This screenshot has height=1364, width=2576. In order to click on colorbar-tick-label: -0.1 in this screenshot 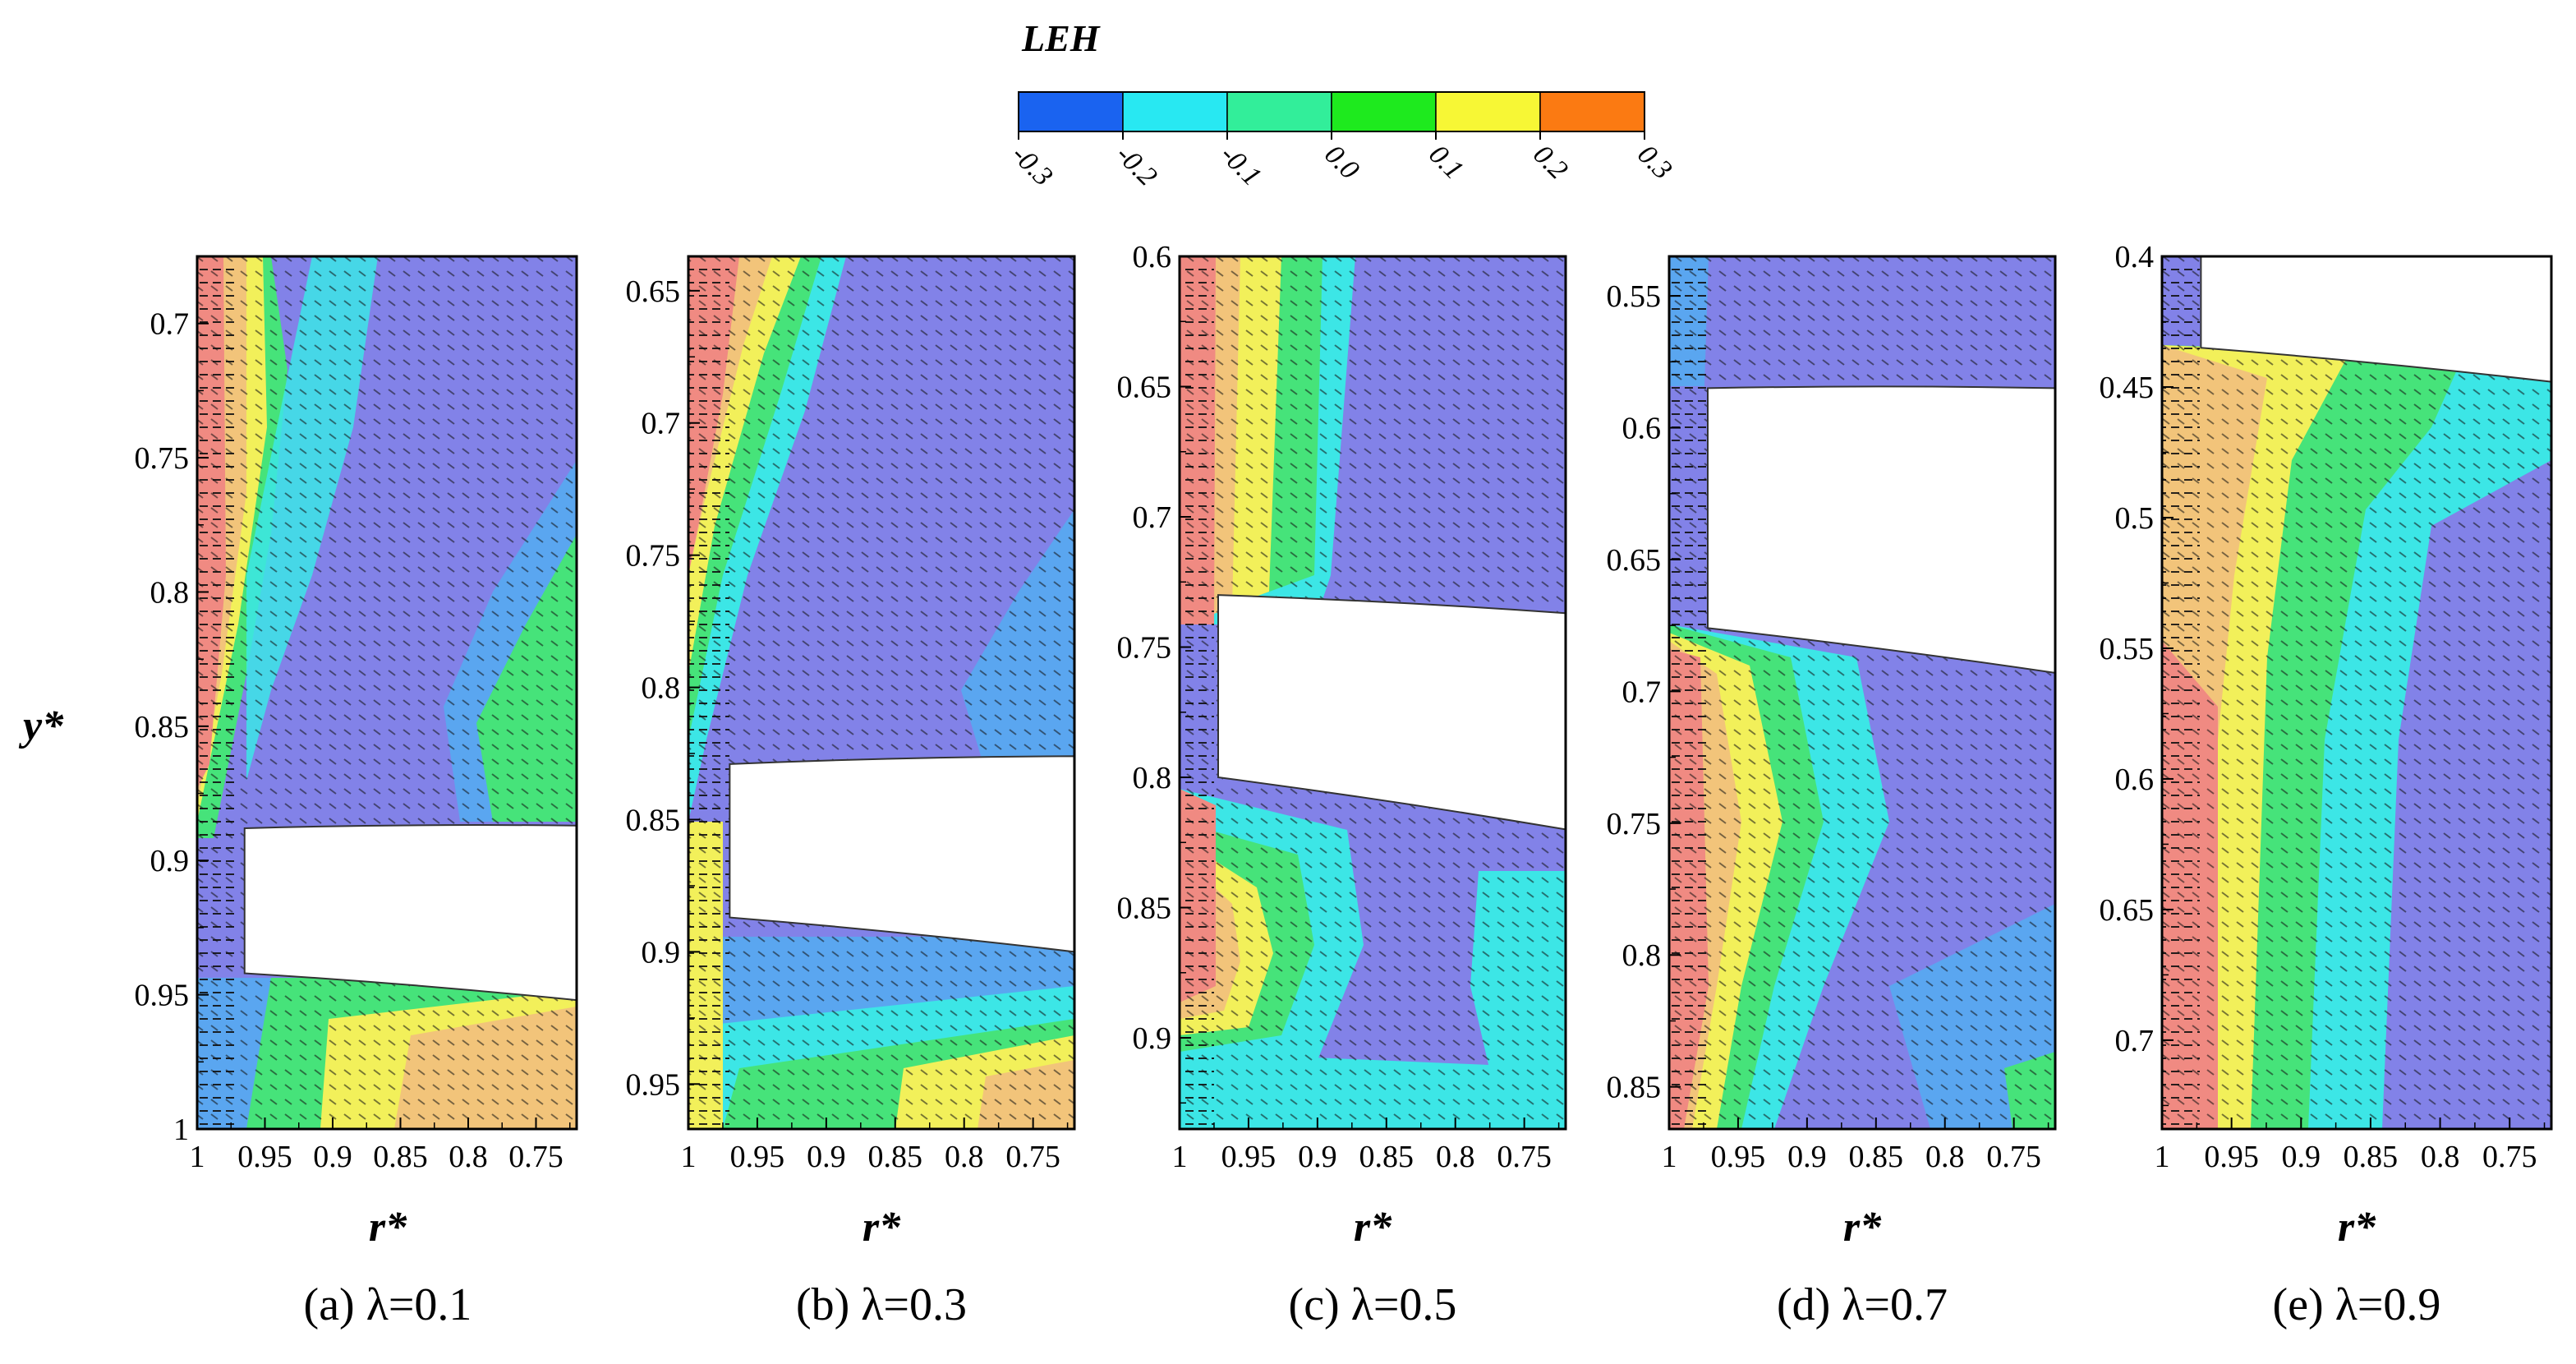, I will do `click(1240, 165)`.